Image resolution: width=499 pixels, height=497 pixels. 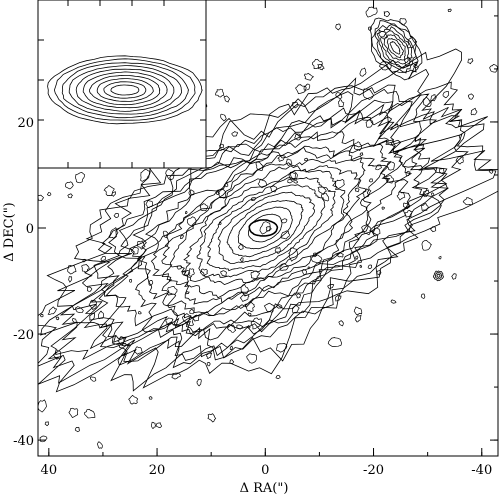 What do you see at coordinates (373, 470) in the screenshot?
I see `x-tick-label: -20` at bounding box center [373, 470].